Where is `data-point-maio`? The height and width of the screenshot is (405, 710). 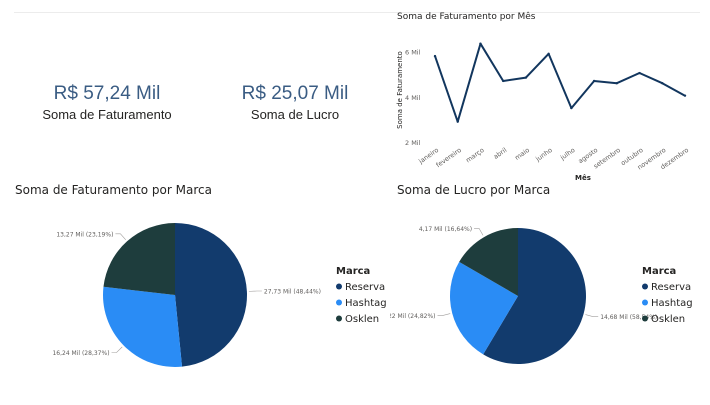 data-point-maio is located at coordinates (526, 77).